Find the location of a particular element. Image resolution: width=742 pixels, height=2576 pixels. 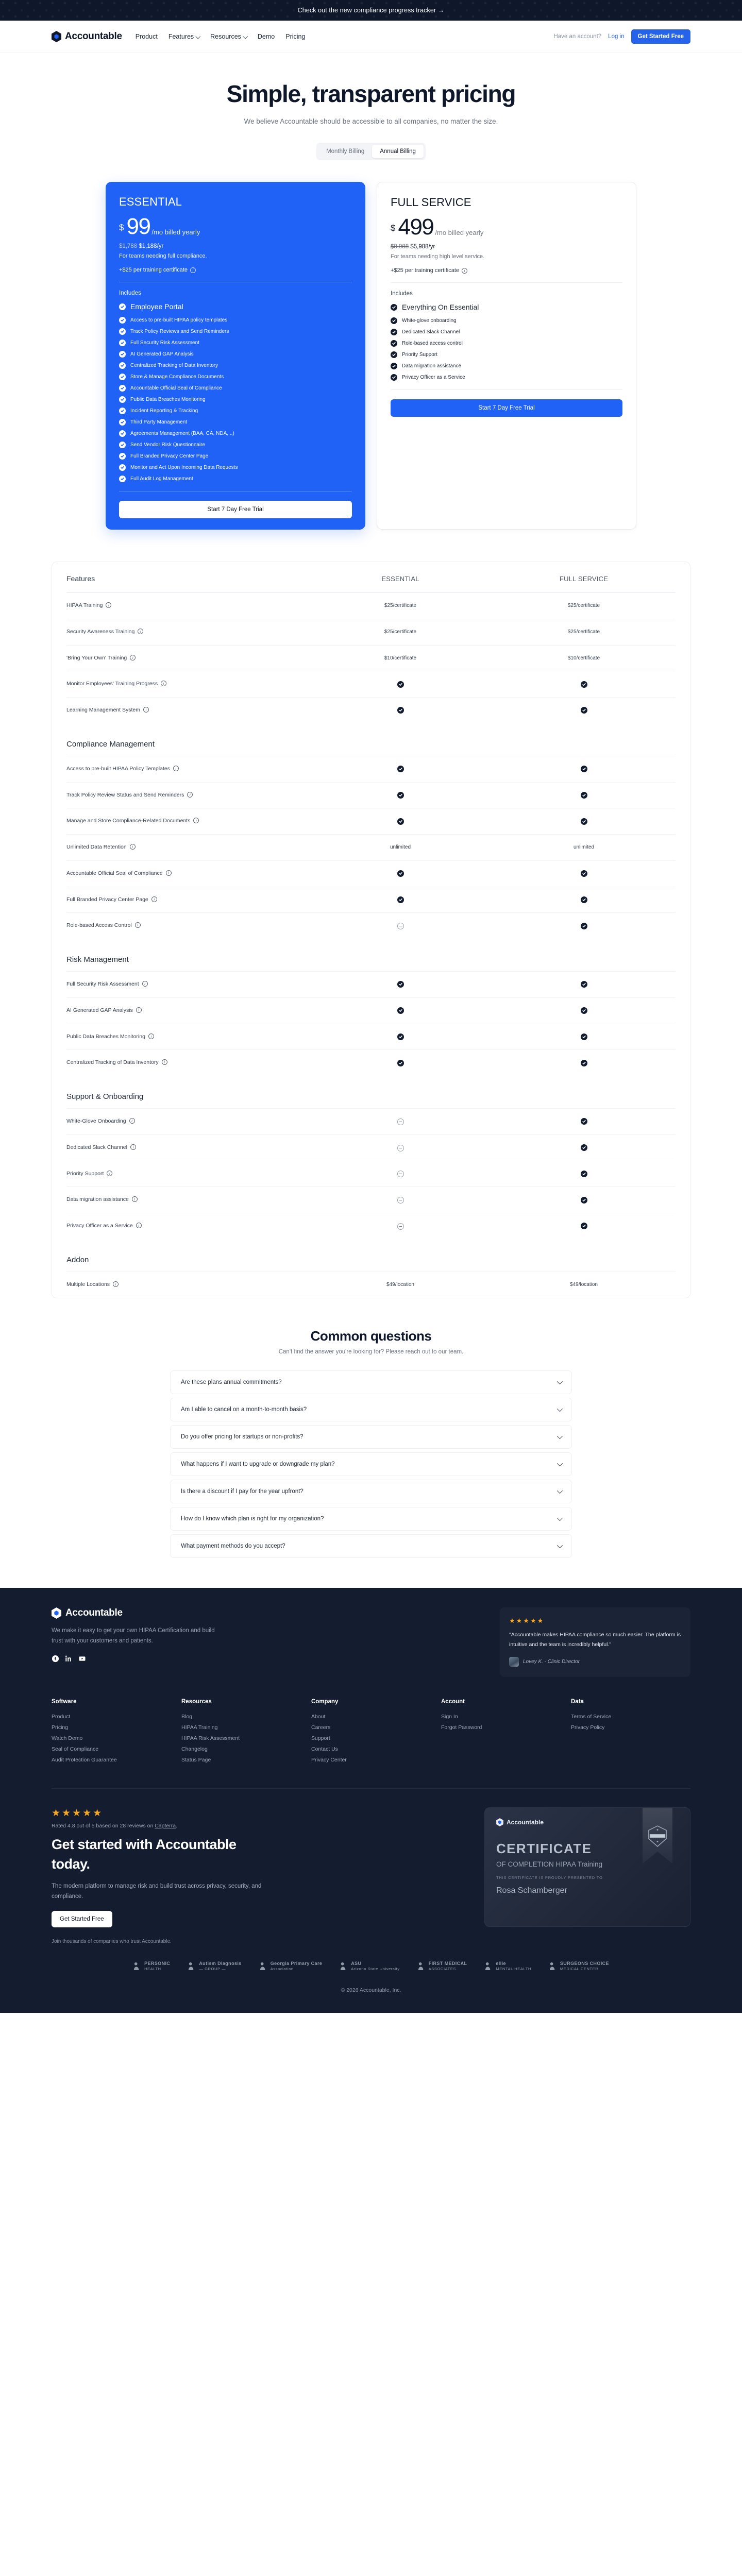

price-period: /mo billed yearly is located at coordinates (175, 232).